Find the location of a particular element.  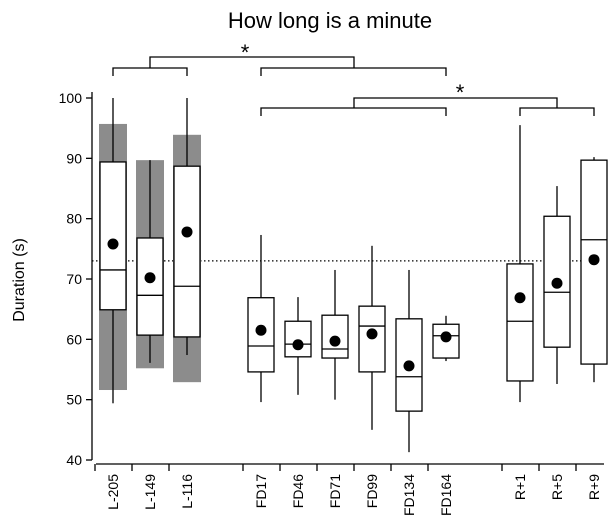

y-tick-label: 50 is located at coordinates (74, 400).